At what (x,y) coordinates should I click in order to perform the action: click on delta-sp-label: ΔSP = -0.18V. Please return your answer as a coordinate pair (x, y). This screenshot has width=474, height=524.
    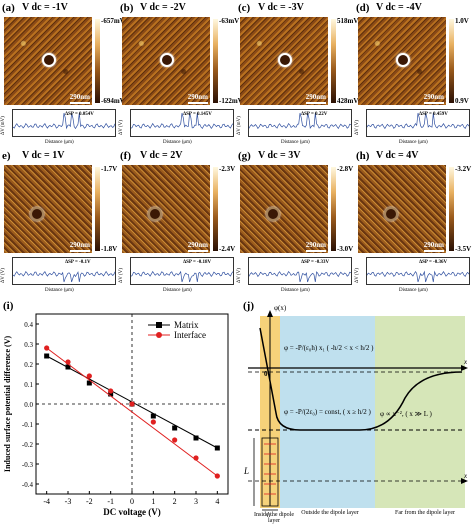
    Looking at the image, I should click on (197, 262).